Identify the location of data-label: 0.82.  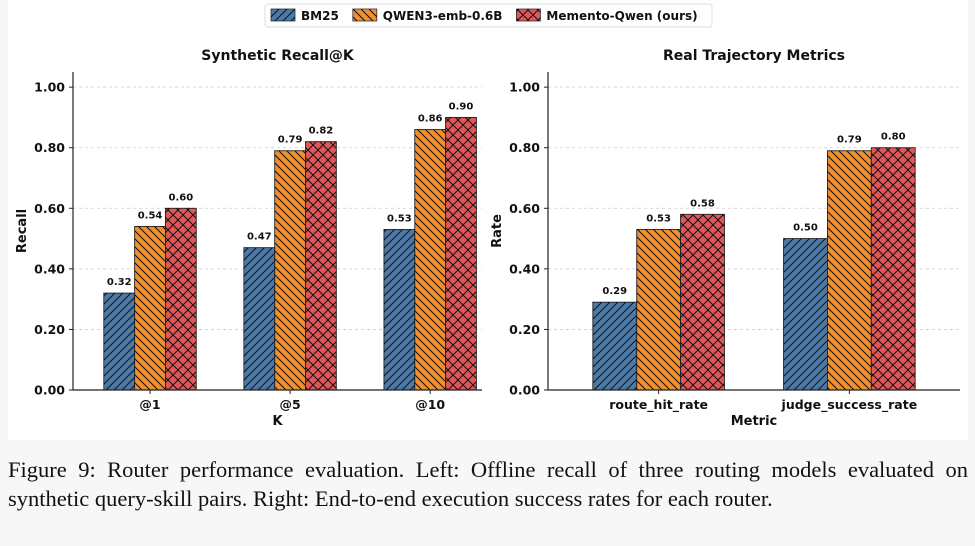
(321, 131).